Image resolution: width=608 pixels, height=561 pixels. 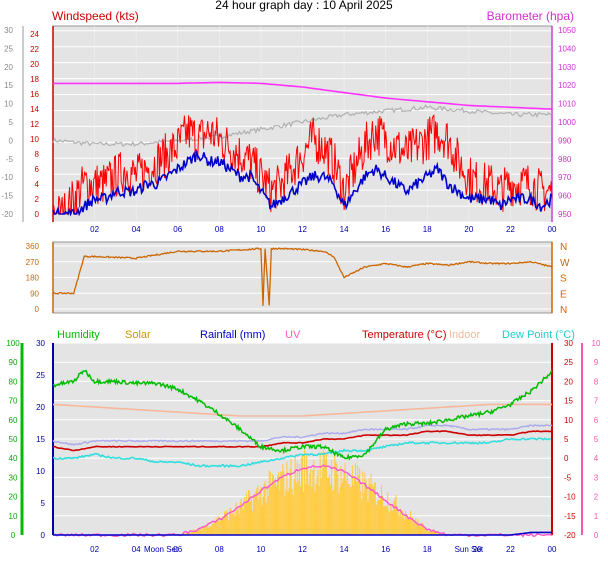 What do you see at coordinates (94, 549) in the screenshot?
I see `bottom-x-tick-label: 02` at bounding box center [94, 549].